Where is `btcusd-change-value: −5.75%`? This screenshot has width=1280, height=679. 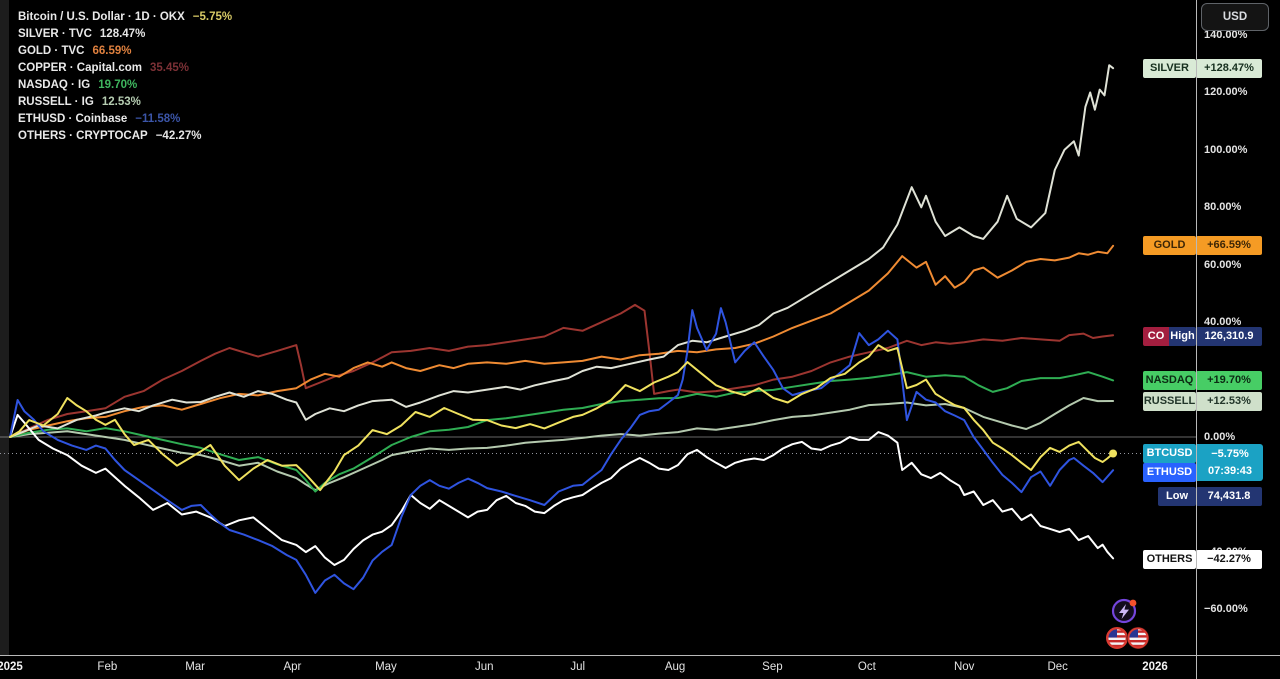
btcusd-change-value: −5.75% is located at coordinates (1230, 453).